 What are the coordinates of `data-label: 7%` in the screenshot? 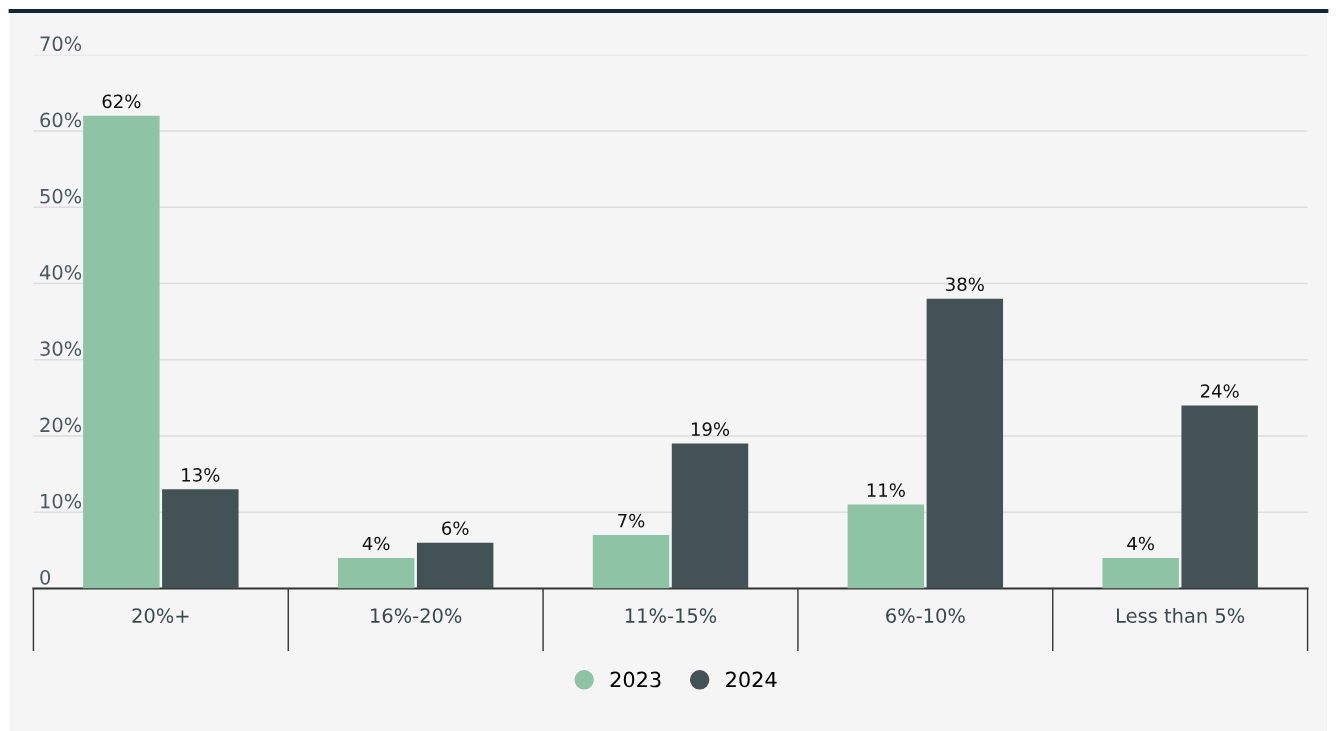 It's located at (631, 520).